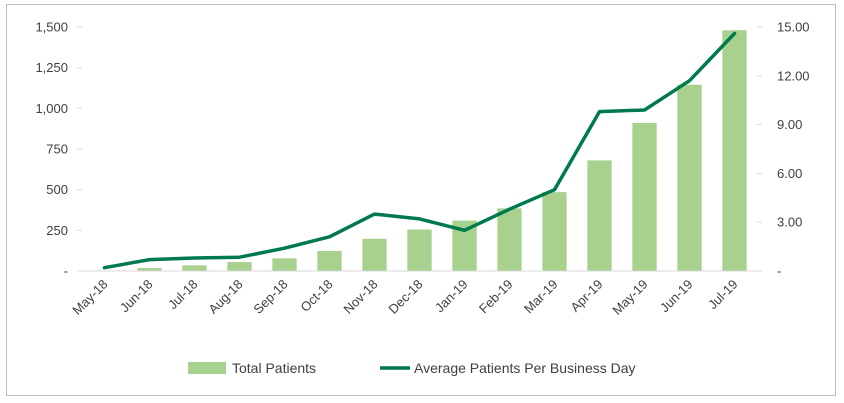  I want to click on x-axis-label: May-19, so click(629, 297).